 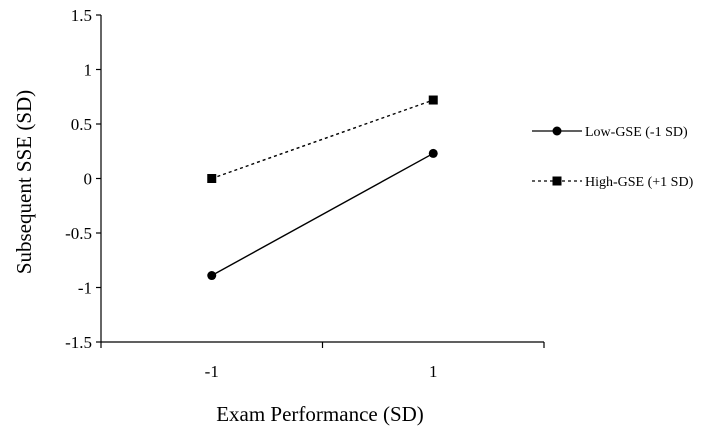 I want to click on legend: Low-GSE (-1 SD) High-GSE (+1 SD), so click(x=613, y=157).